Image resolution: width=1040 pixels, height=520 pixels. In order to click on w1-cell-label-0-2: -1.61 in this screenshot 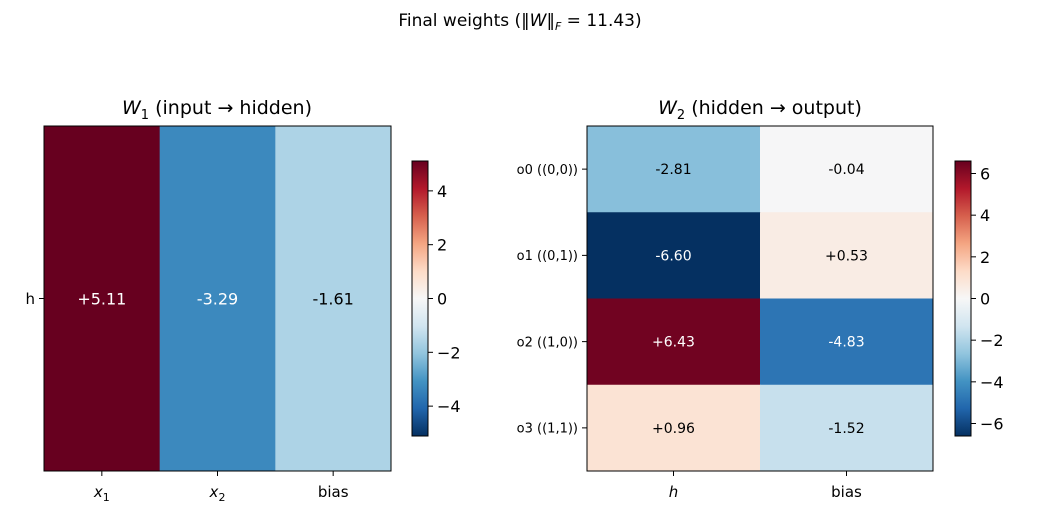, I will do `click(332, 298)`.